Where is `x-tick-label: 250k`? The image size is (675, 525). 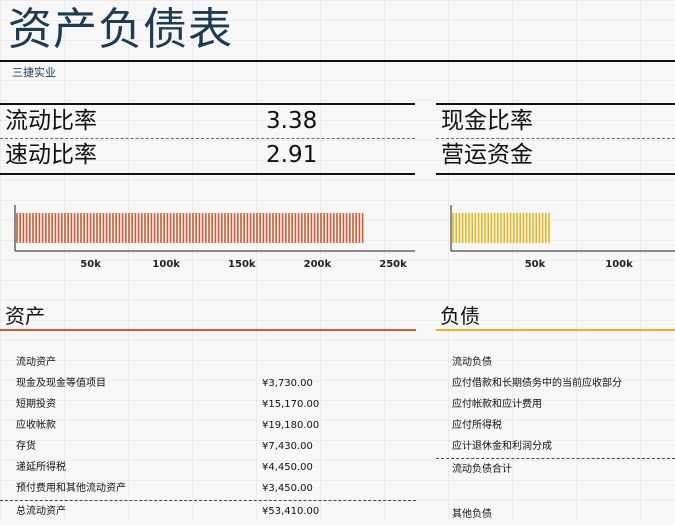
x-tick-label: 250k is located at coordinates (393, 264).